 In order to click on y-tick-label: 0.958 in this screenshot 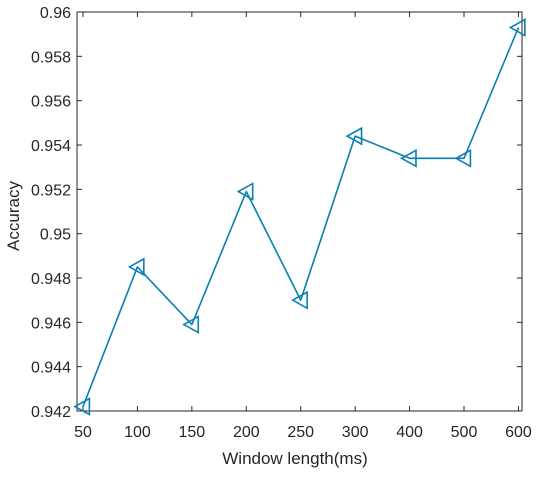, I will do `click(51, 57)`.